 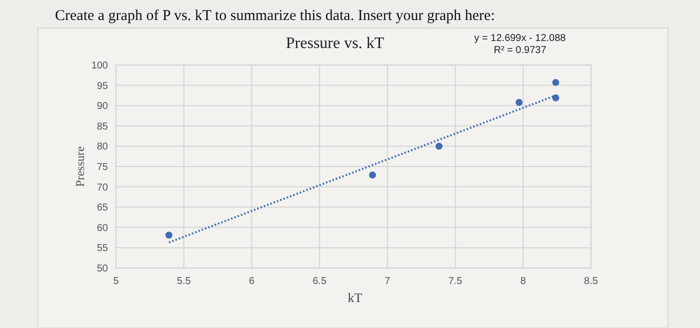 I want to click on x-axis-title: kT, so click(x=355, y=297).